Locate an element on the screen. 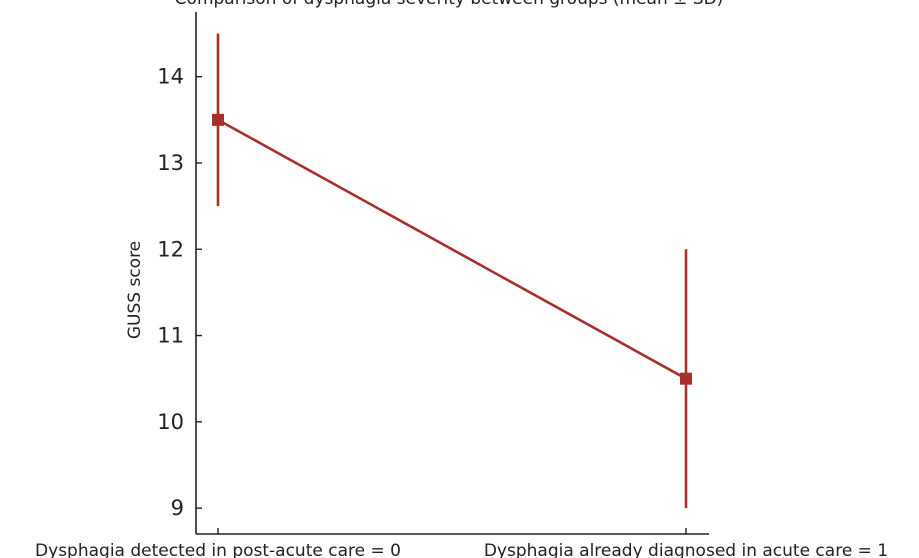  y-tick-label: 13 is located at coordinates (170, 163).